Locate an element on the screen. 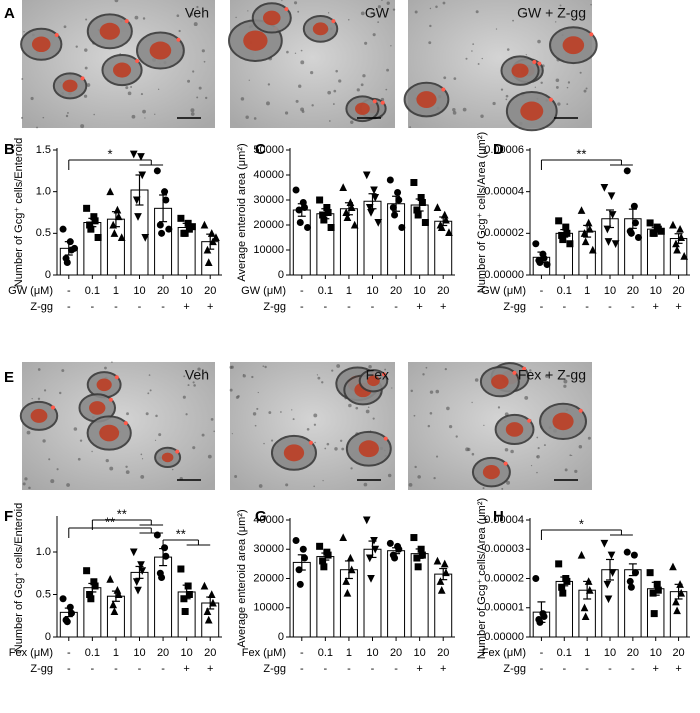 Image resolution: width=700 pixels, height=713 pixels. row-label: GW (μM) is located at coordinates (263, 291).